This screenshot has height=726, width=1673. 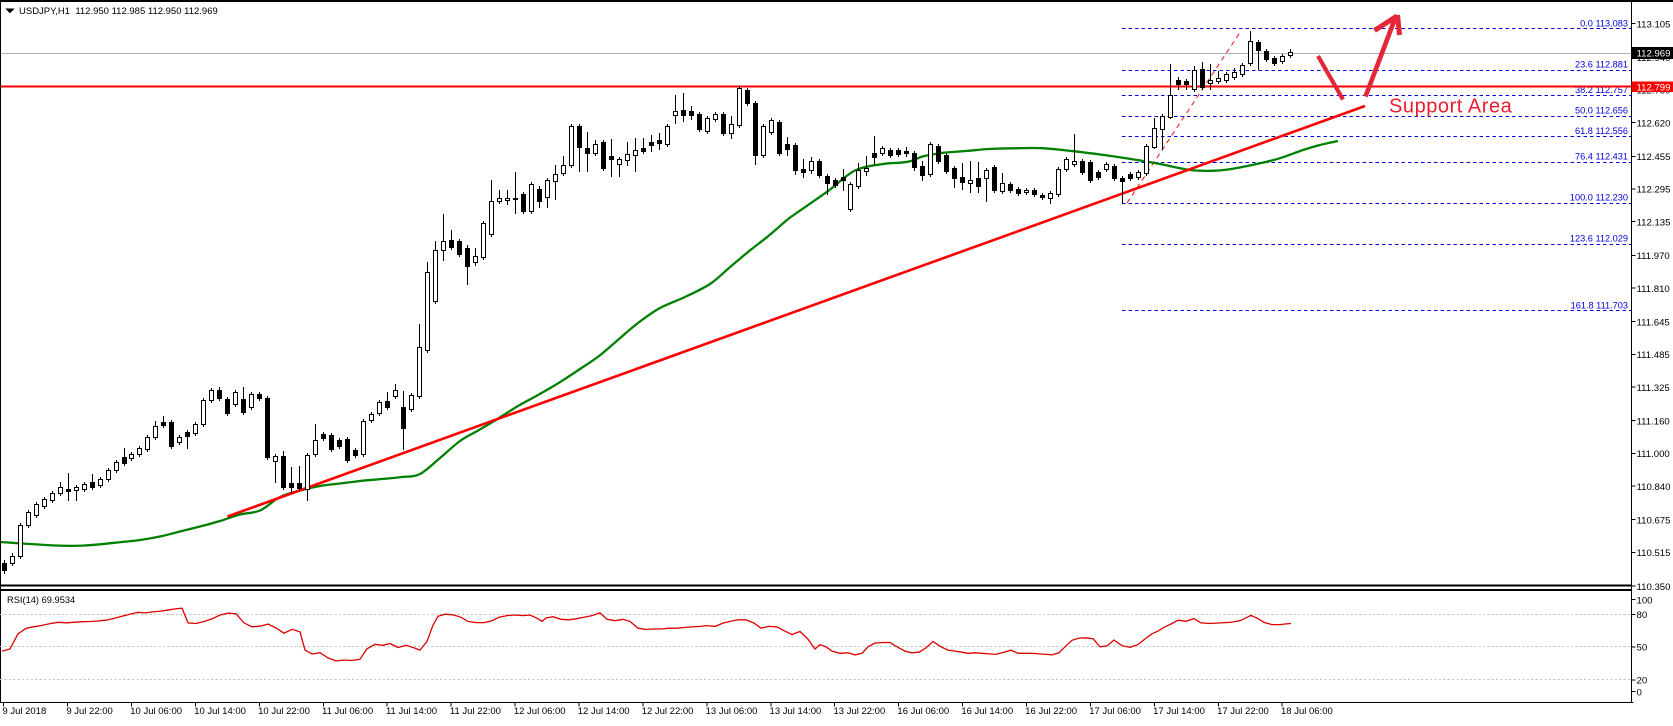 What do you see at coordinates (1243, 711) in the screenshot?
I see `svg-text: 17 Jul 22:00` at bounding box center [1243, 711].